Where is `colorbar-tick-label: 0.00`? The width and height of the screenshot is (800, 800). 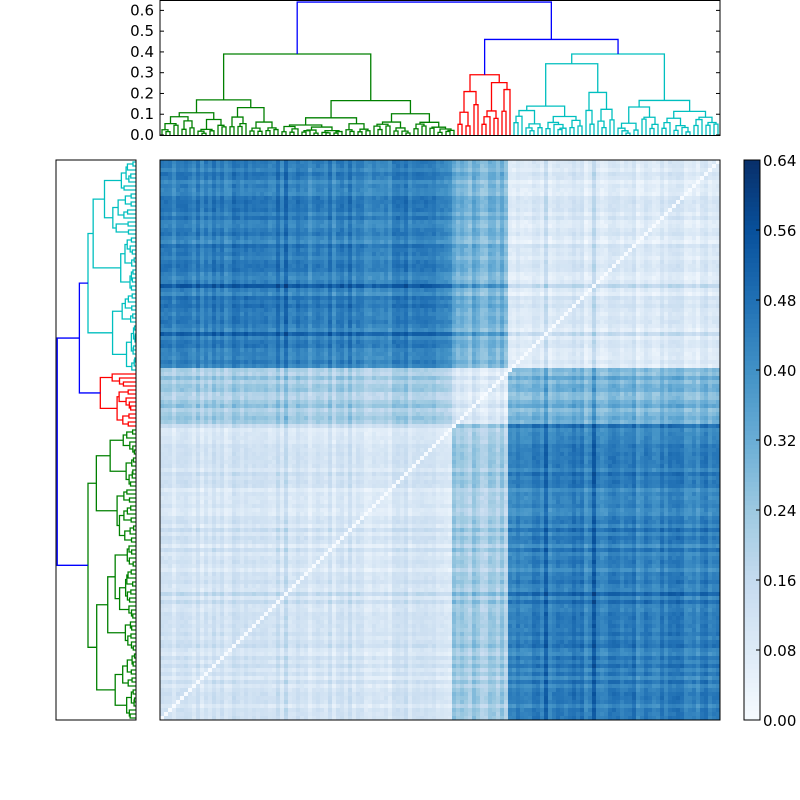 colorbar-tick-label: 0.00 is located at coordinates (779, 721).